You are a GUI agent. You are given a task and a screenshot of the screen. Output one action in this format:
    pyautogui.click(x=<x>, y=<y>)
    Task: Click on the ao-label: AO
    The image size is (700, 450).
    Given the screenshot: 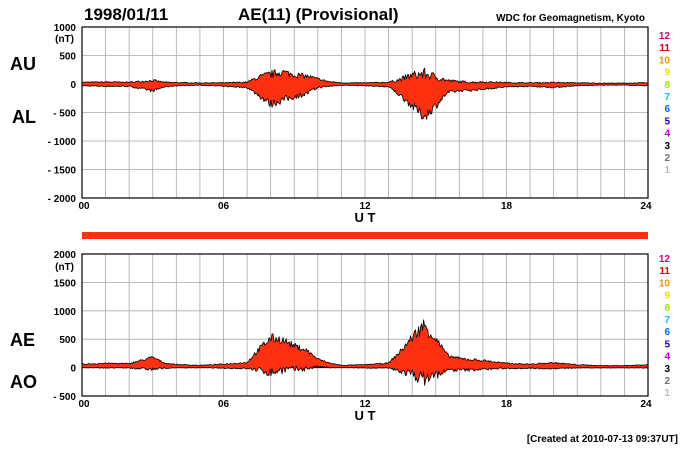 What is the action you would take?
    pyautogui.click(x=23, y=382)
    